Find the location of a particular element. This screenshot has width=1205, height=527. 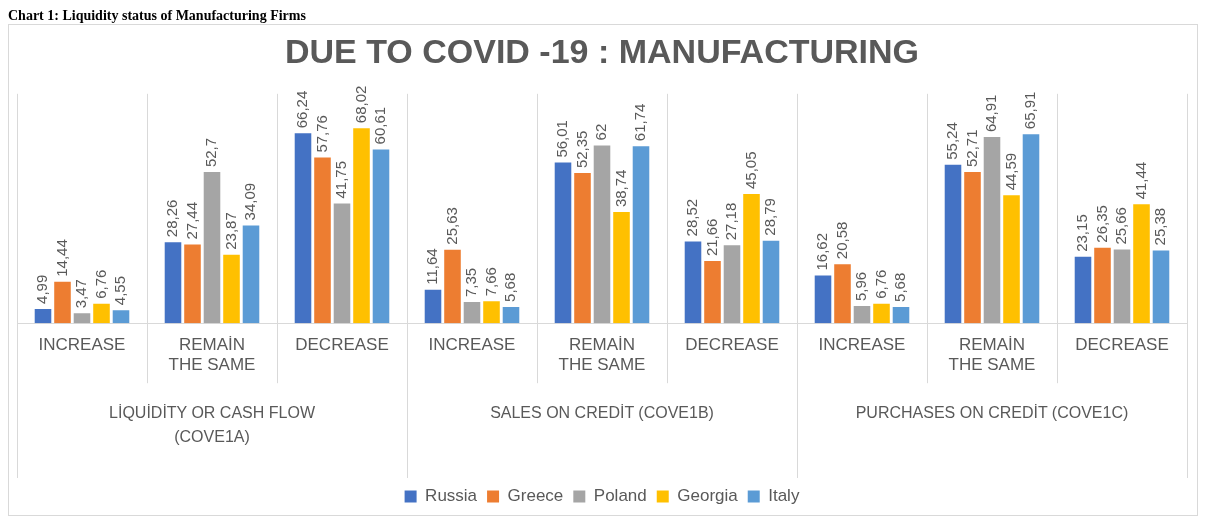

data-label: 44,59 is located at coordinates (1010, 171).